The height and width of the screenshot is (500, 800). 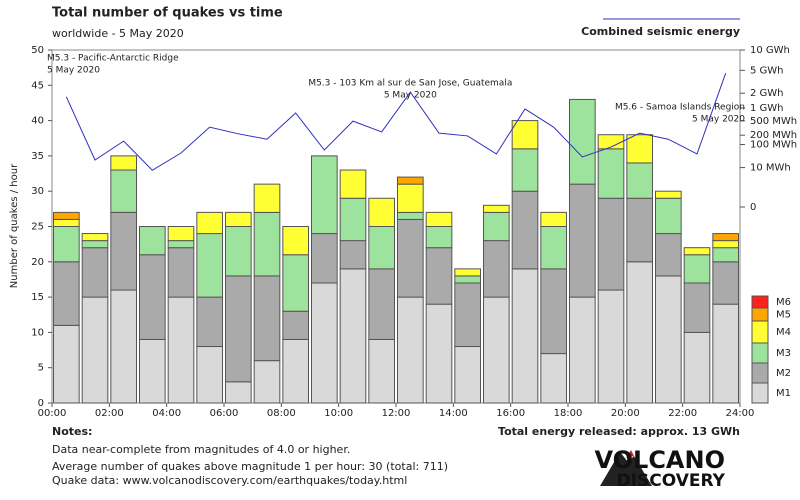 What do you see at coordinates (37, 332) in the screenshot?
I see `y-tick-label: 10` at bounding box center [37, 332].